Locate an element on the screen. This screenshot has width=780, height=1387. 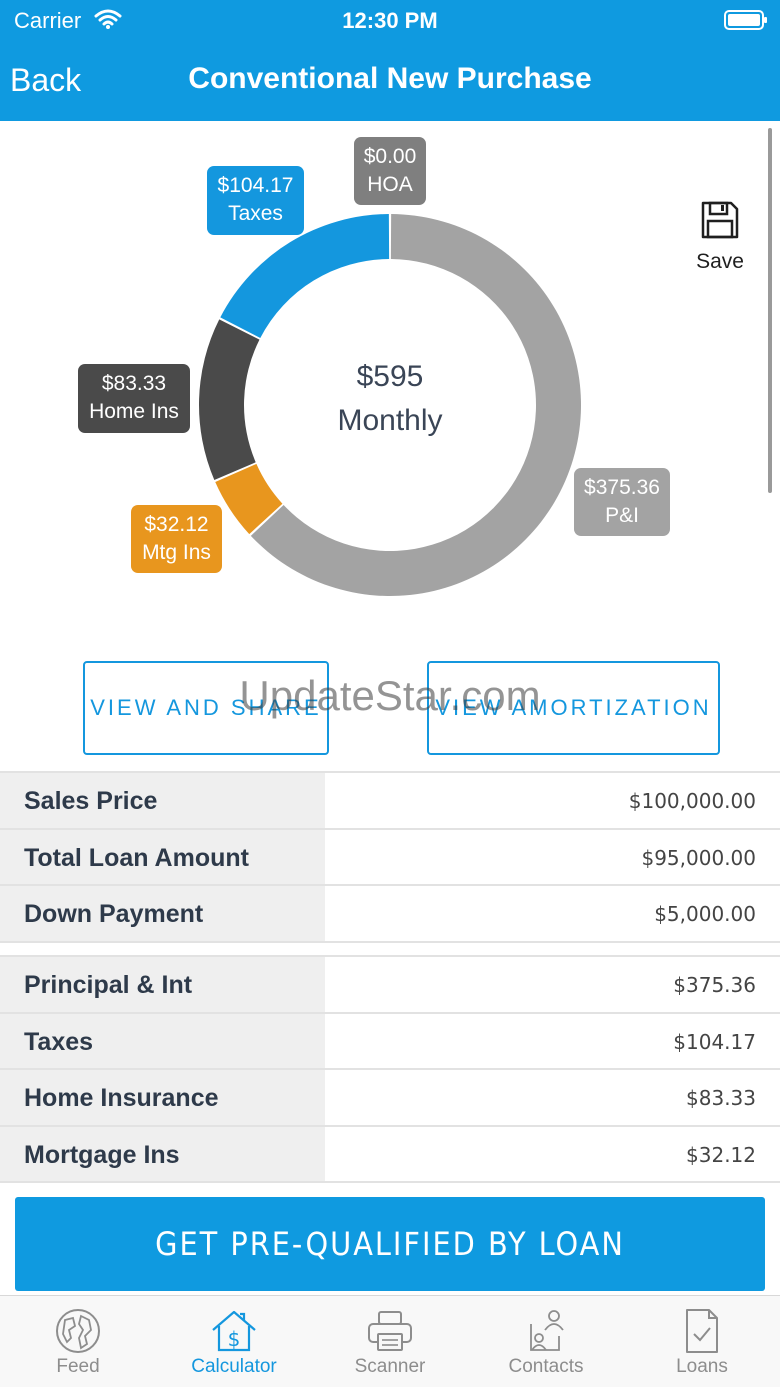
house-dollar-icon: $ is located at coordinates (234, 1331).